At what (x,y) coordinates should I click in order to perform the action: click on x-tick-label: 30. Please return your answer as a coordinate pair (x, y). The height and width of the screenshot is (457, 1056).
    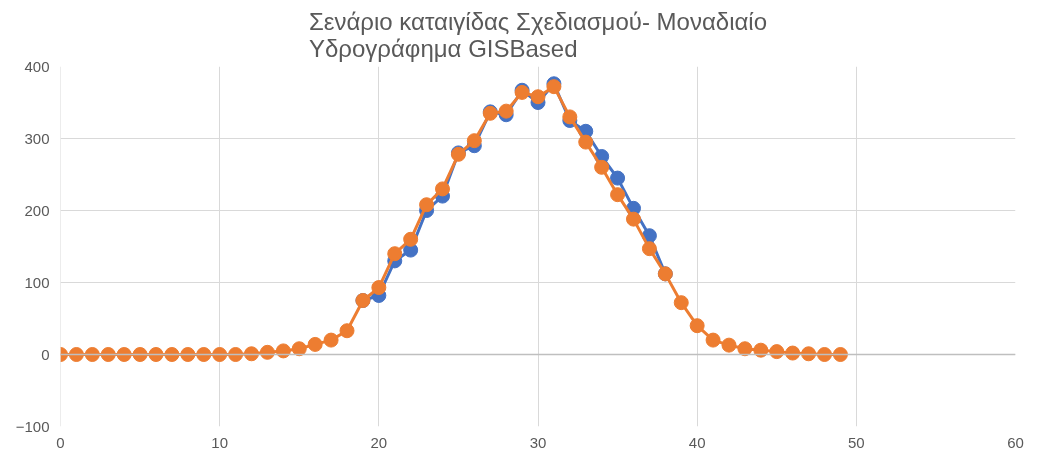
    Looking at the image, I should click on (538, 442).